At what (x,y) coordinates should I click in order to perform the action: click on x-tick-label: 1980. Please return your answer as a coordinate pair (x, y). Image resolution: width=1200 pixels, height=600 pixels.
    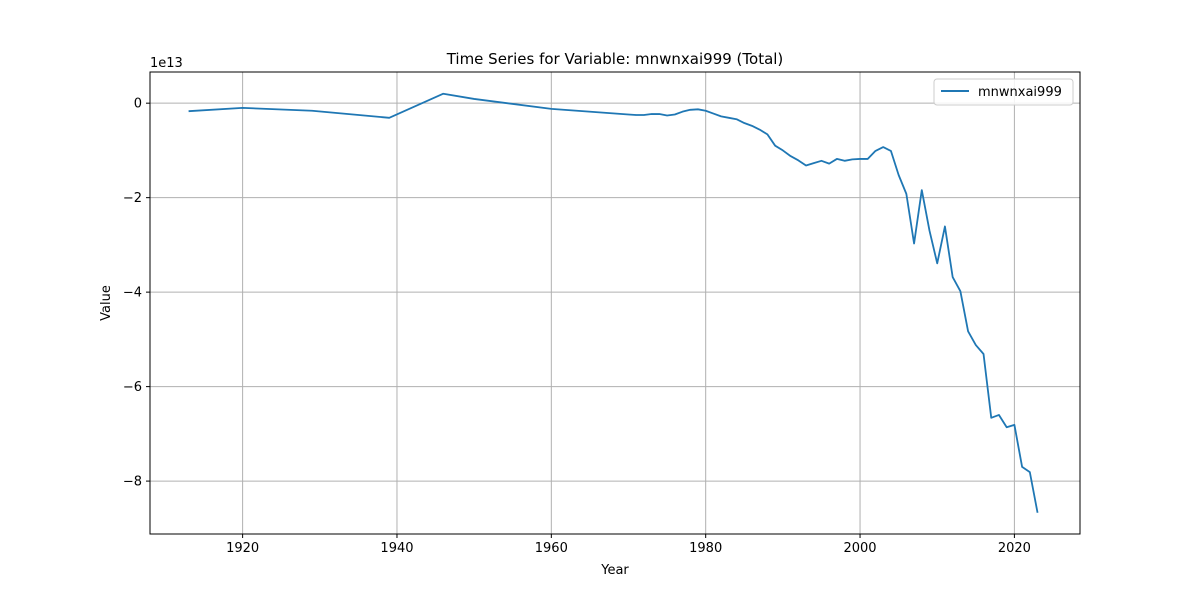
    Looking at the image, I should click on (705, 548).